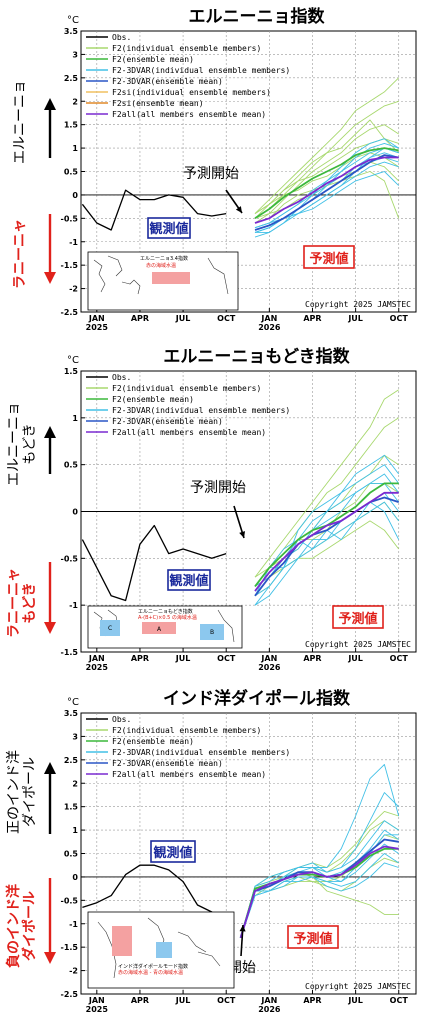 This screenshot has height=1024, width=442. Describe the element at coordinates (70, 994) in the screenshot. I see `ytick-label: -2.5` at that location.